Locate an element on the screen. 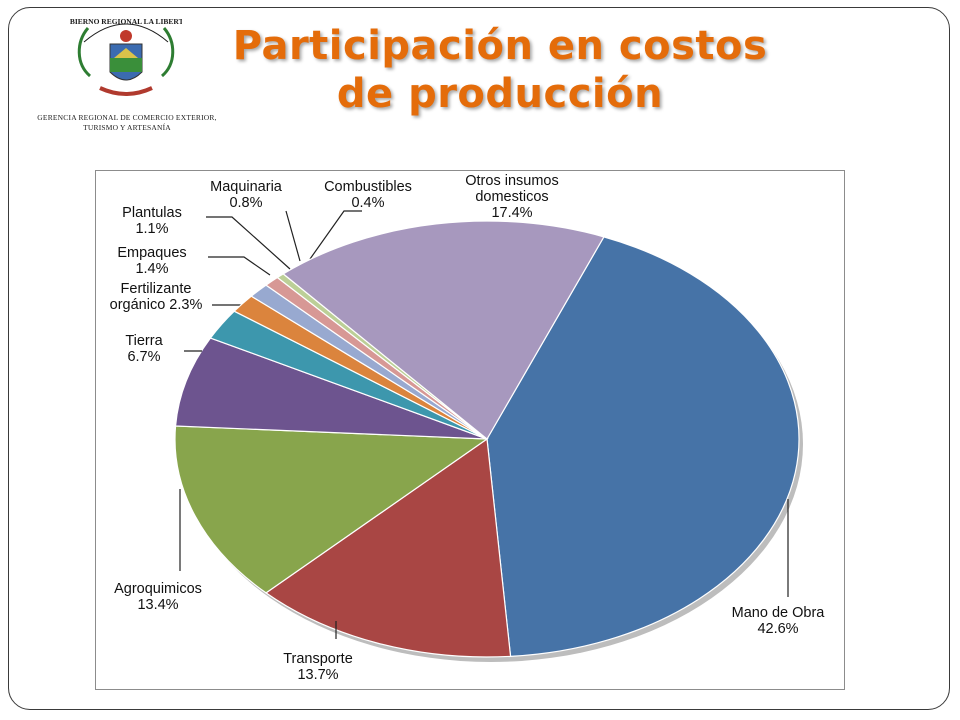 The height and width of the screenshot is (720, 960). logo-text: GOBIERNO REGIONAL LA LIBERTAD is located at coordinates (126, 21).